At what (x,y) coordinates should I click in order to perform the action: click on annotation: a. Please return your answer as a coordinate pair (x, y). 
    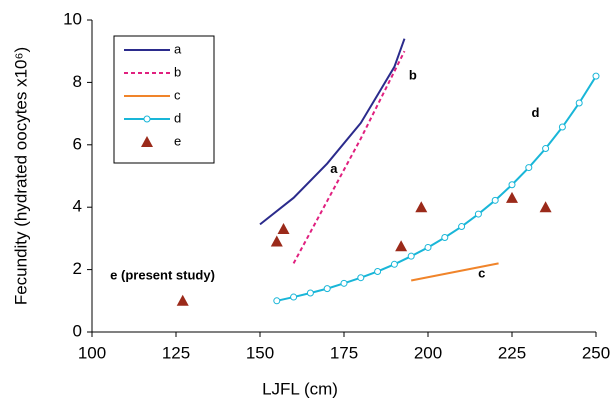
    Looking at the image, I should click on (334, 168).